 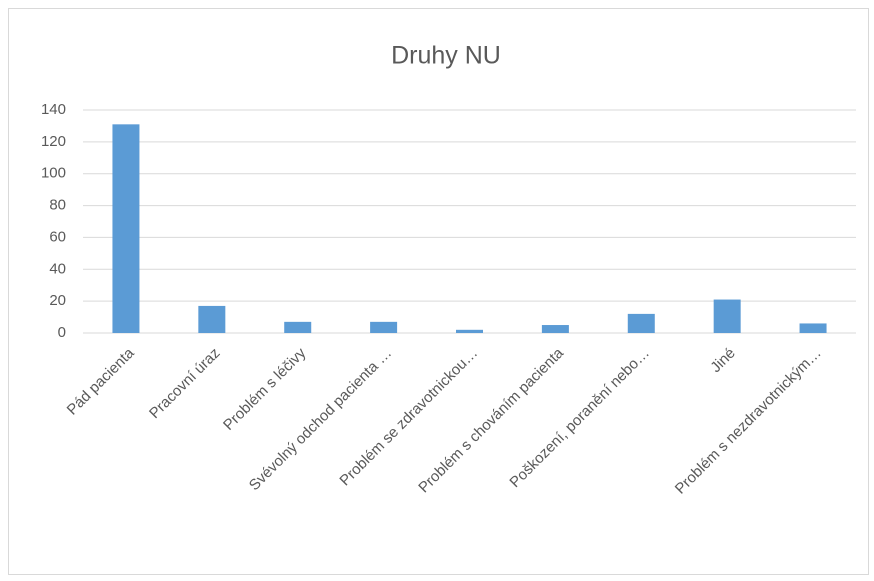 What do you see at coordinates (53, 173) in the screenshot?
I see `y-tick-label: 100` at bounding box center [53, 173].